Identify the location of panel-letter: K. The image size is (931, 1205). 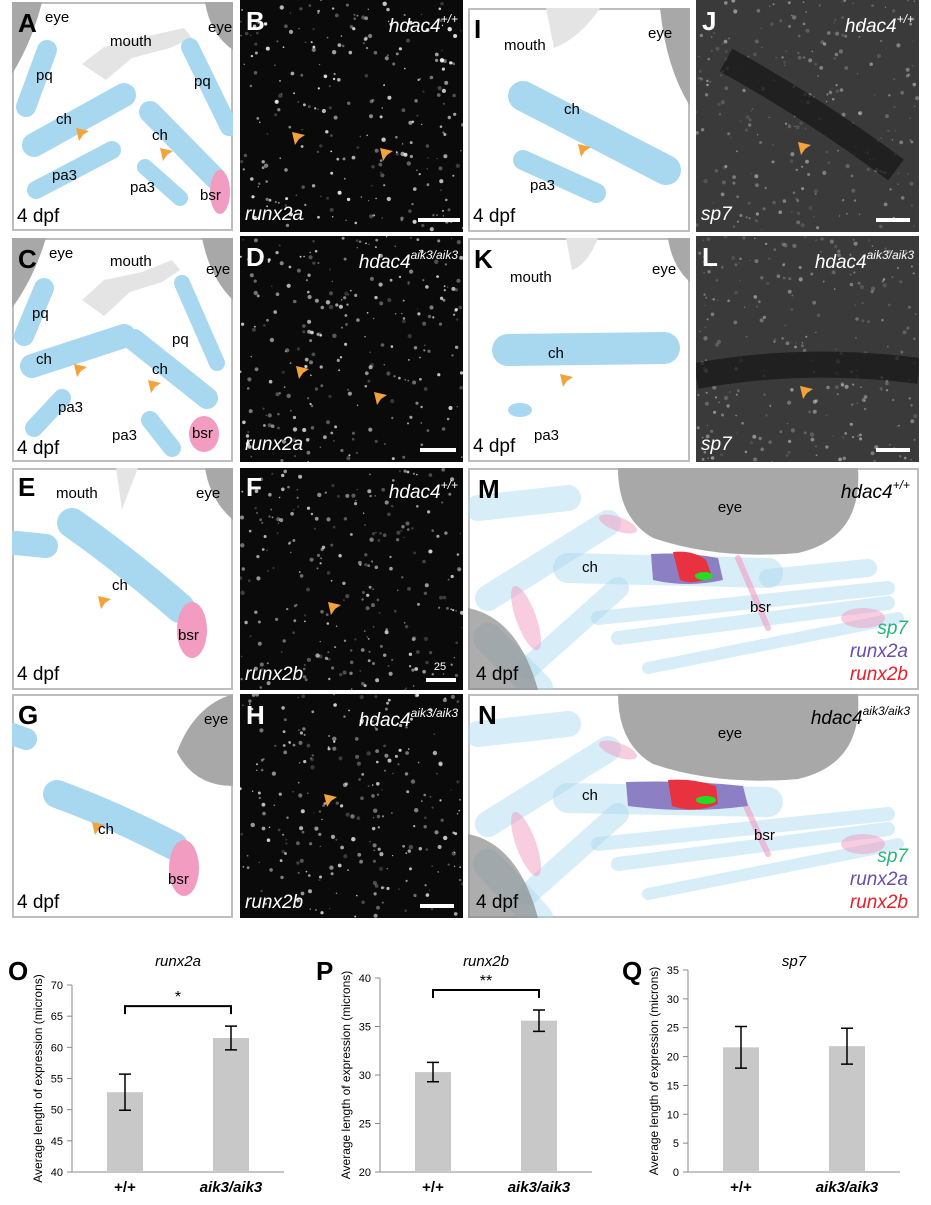
(483, 259).